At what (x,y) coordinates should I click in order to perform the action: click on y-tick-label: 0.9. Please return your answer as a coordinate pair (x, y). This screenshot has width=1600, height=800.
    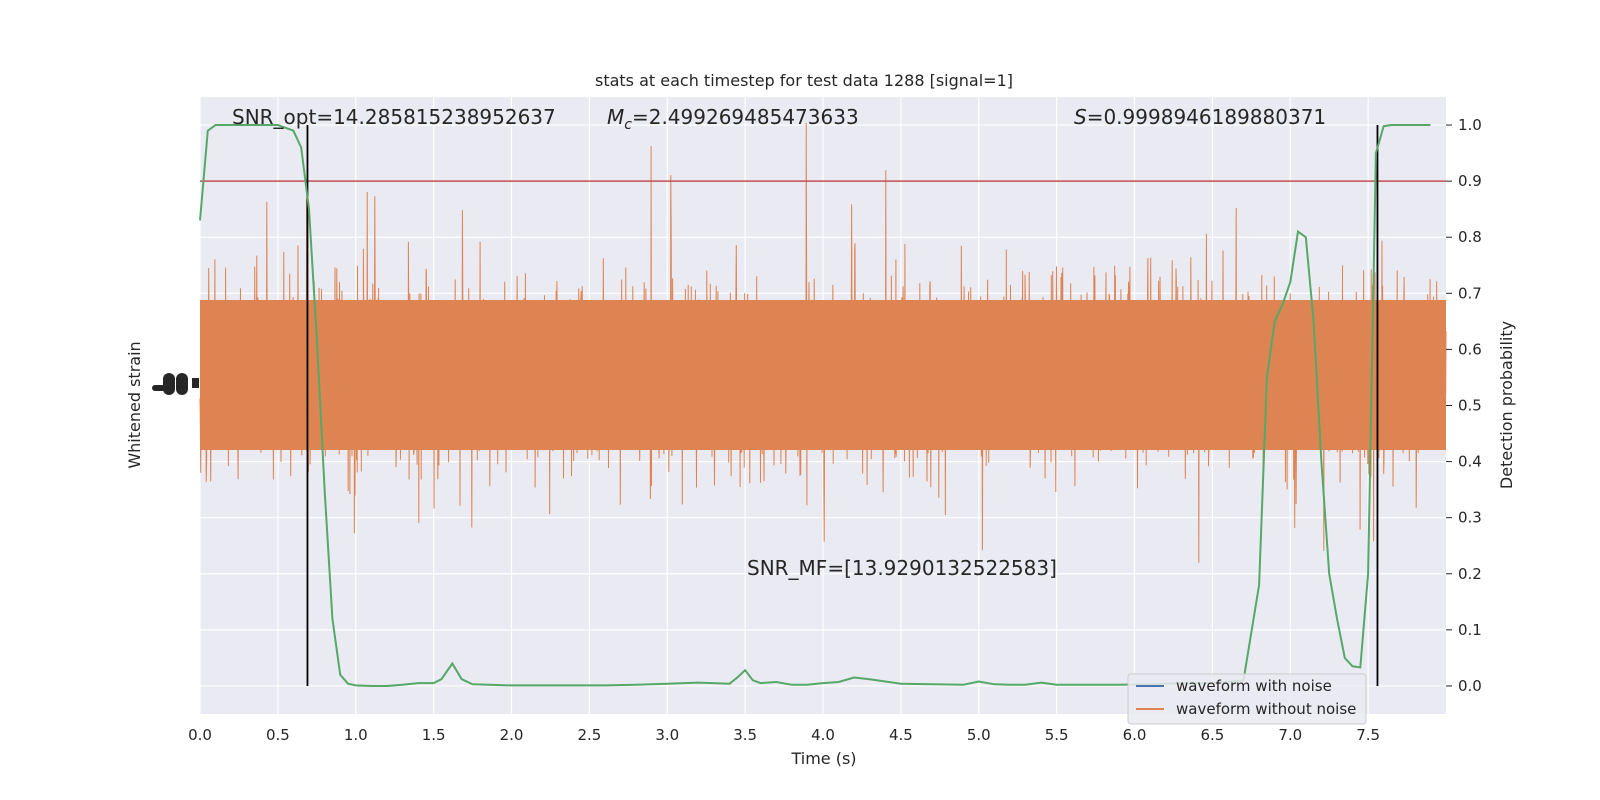
    Looking at the image, I should click on (1470, 181).